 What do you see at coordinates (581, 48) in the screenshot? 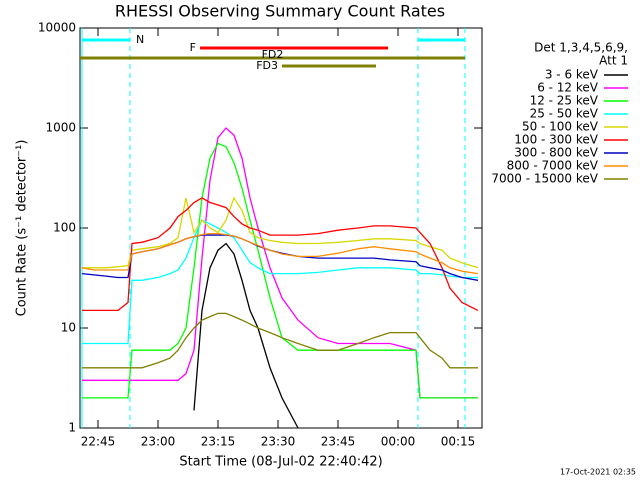
I see `legend-title: Det 1,3,4,5,6,9,` at bounding box center [581, 48].